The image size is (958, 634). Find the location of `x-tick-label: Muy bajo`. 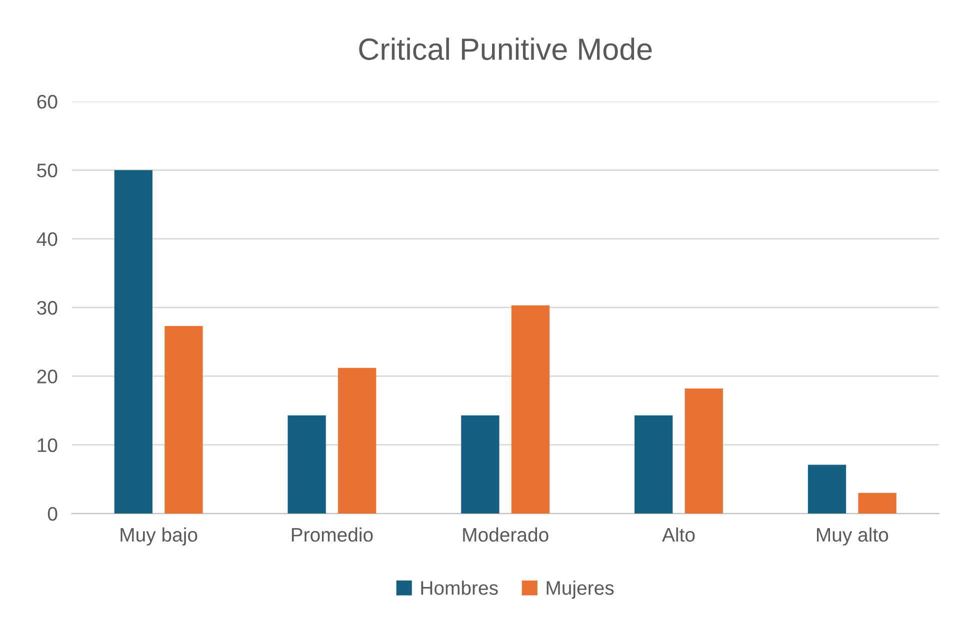

x-tick-label: Muy bajo is located at coordinates (159, 536).